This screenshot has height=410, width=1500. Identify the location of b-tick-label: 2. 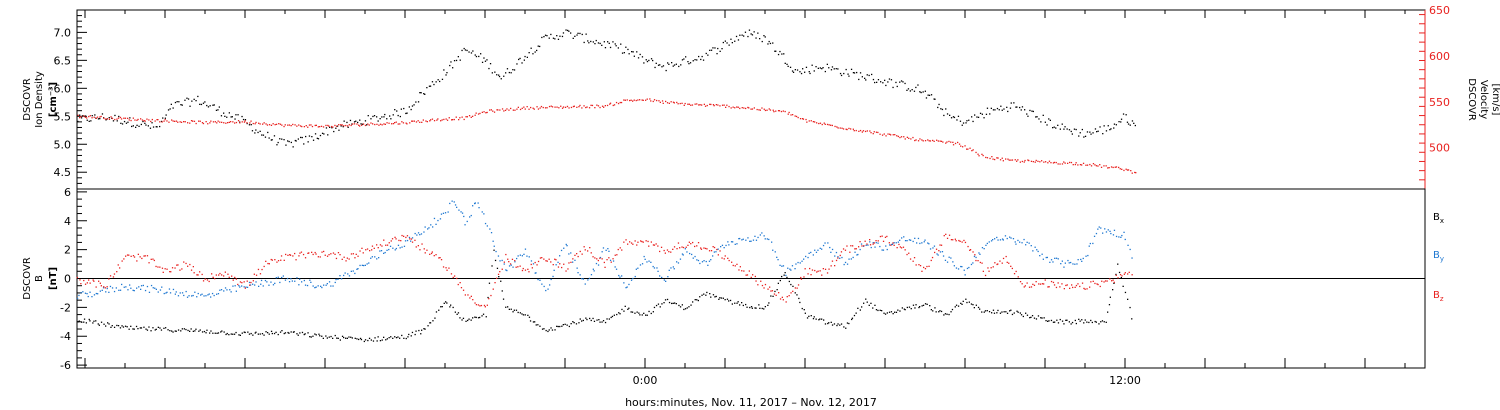
(67, 250).